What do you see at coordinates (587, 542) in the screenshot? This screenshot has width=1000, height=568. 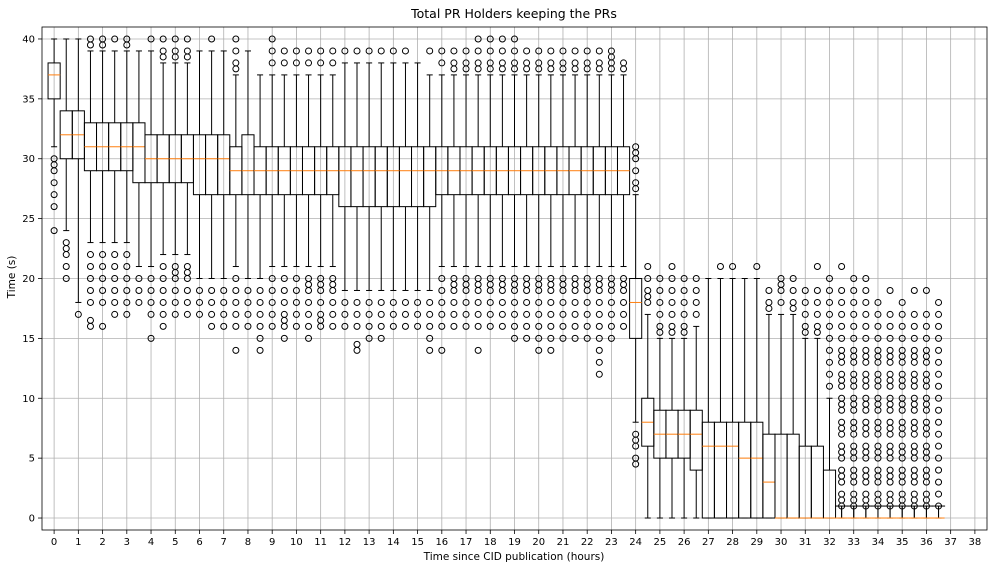 I see `x-tick-label: 22` at bounding box center [587, 542].